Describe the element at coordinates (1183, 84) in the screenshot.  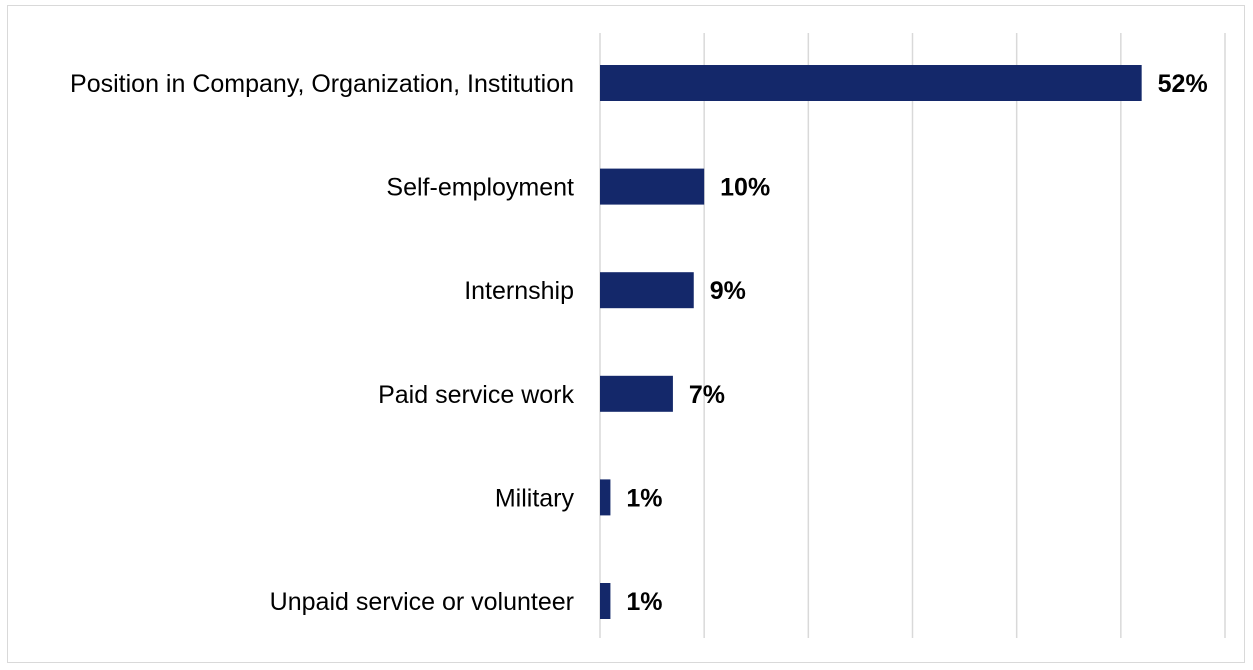
I see `value-label: 52%` at that location.